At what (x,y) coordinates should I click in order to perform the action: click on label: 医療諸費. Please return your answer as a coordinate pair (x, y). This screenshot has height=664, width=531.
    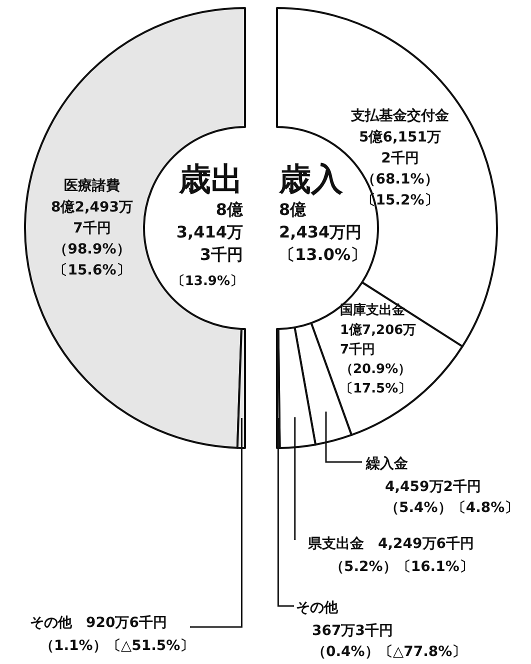
    Looking at the image, I should click on (92, 186).